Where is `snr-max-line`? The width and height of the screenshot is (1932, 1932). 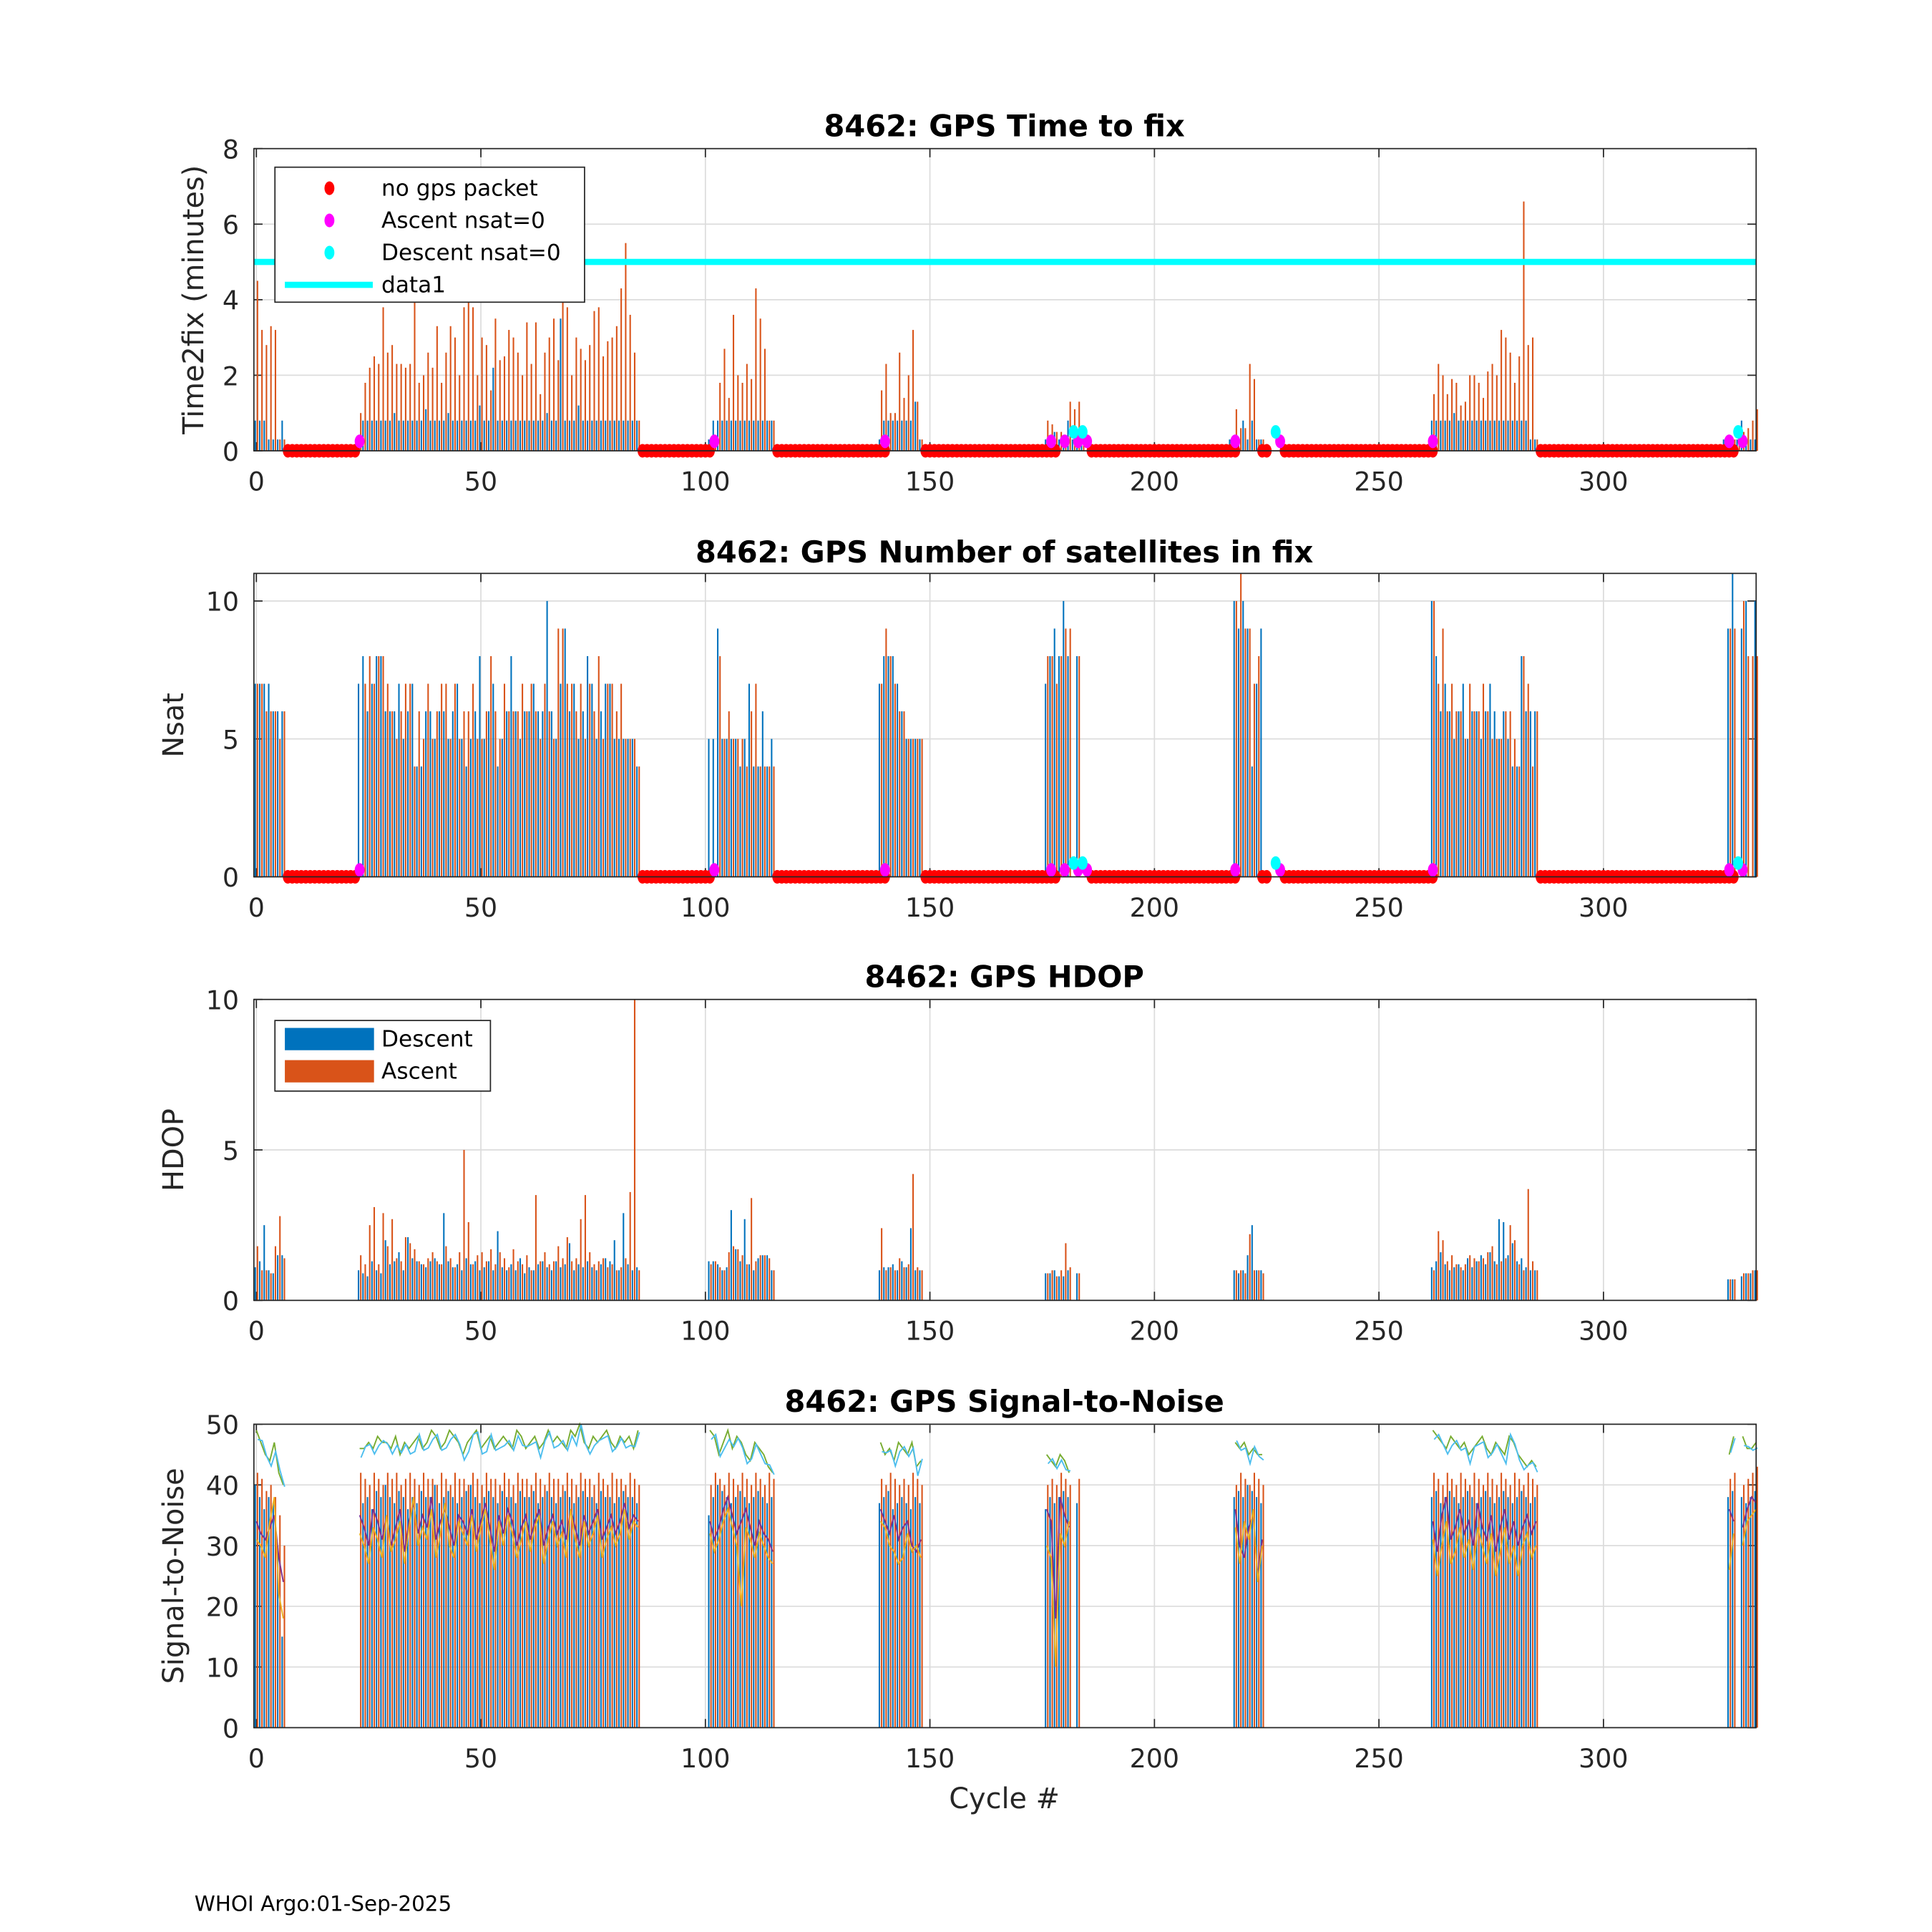
snr-max-line is located at coordinates (1749, 1443).